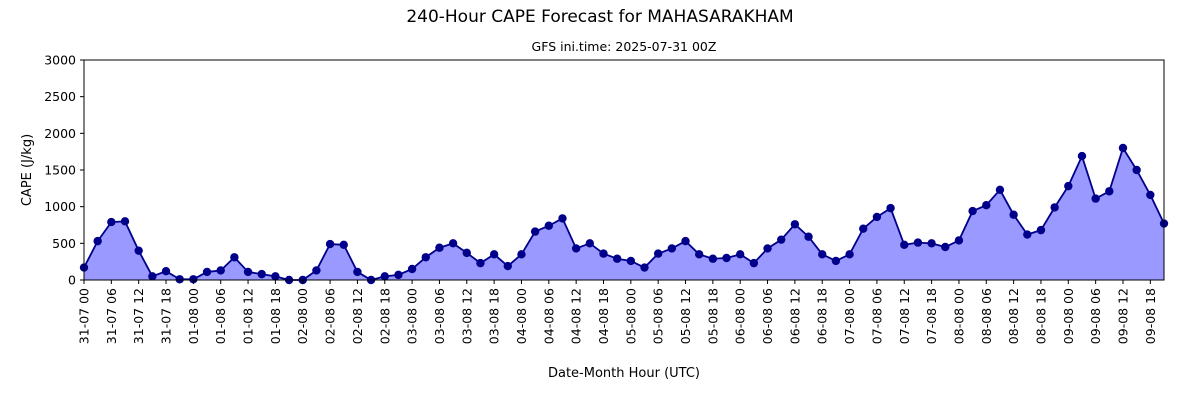  Describe the element at coordinates (60, 133) in the screenshot. I see `y-tick-label-2000: 2000` at that location.